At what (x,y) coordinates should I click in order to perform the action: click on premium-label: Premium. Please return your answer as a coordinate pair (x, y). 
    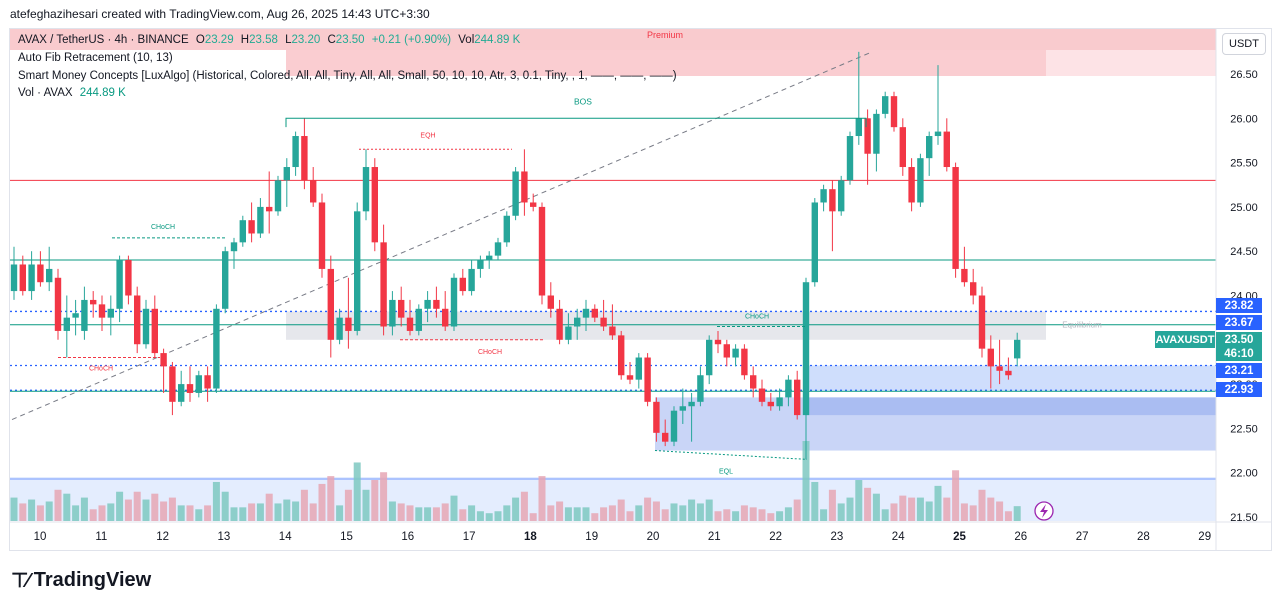
    Looking at the image, I should click on (665, 35).